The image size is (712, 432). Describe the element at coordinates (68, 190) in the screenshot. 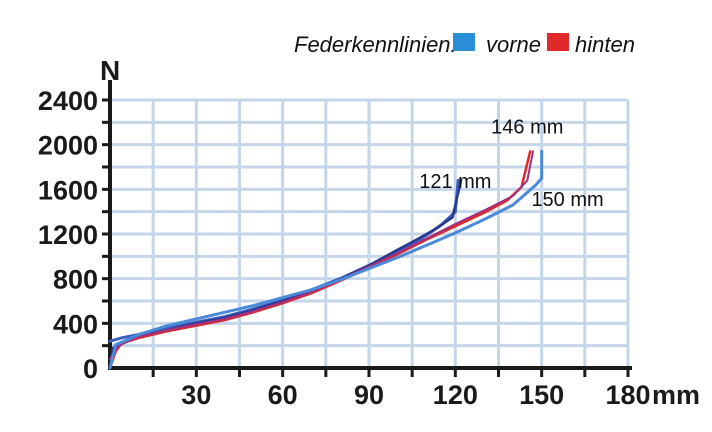

I see `y-tick-label: 1600` at that location.